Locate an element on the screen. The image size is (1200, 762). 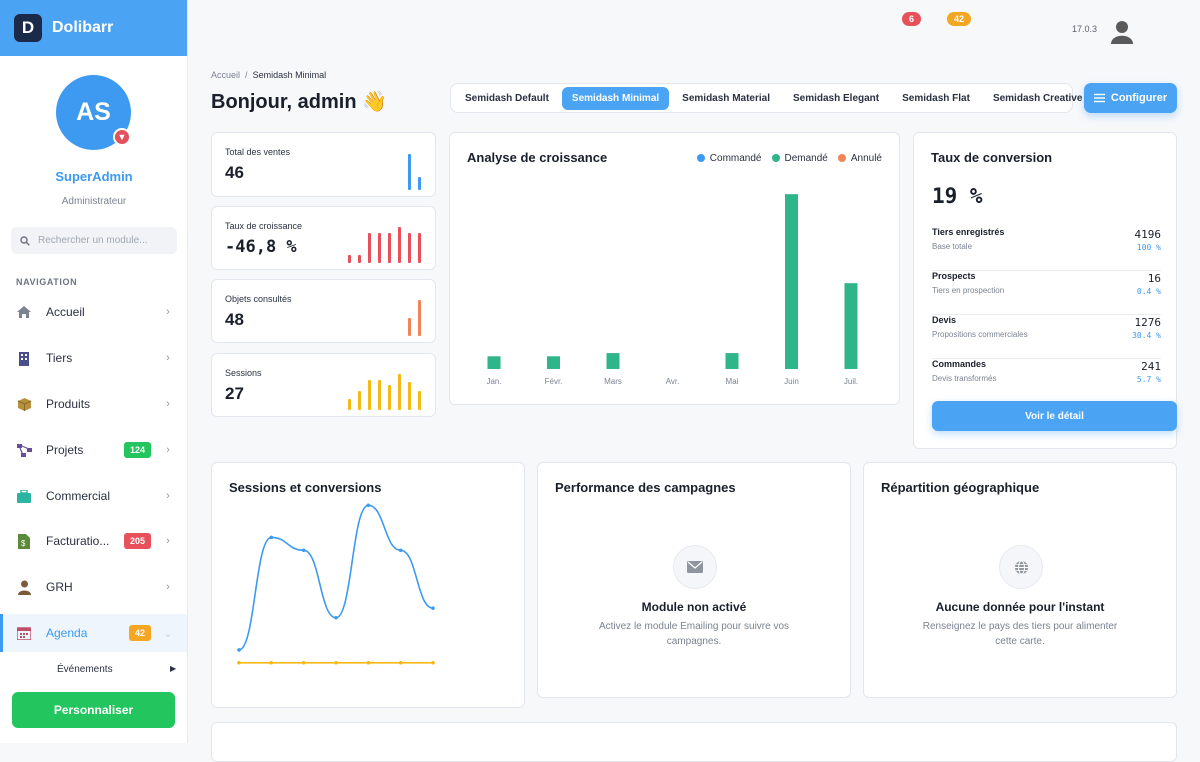
tab-semidash-material: Semidash Material is located at coordinates (726, 98).